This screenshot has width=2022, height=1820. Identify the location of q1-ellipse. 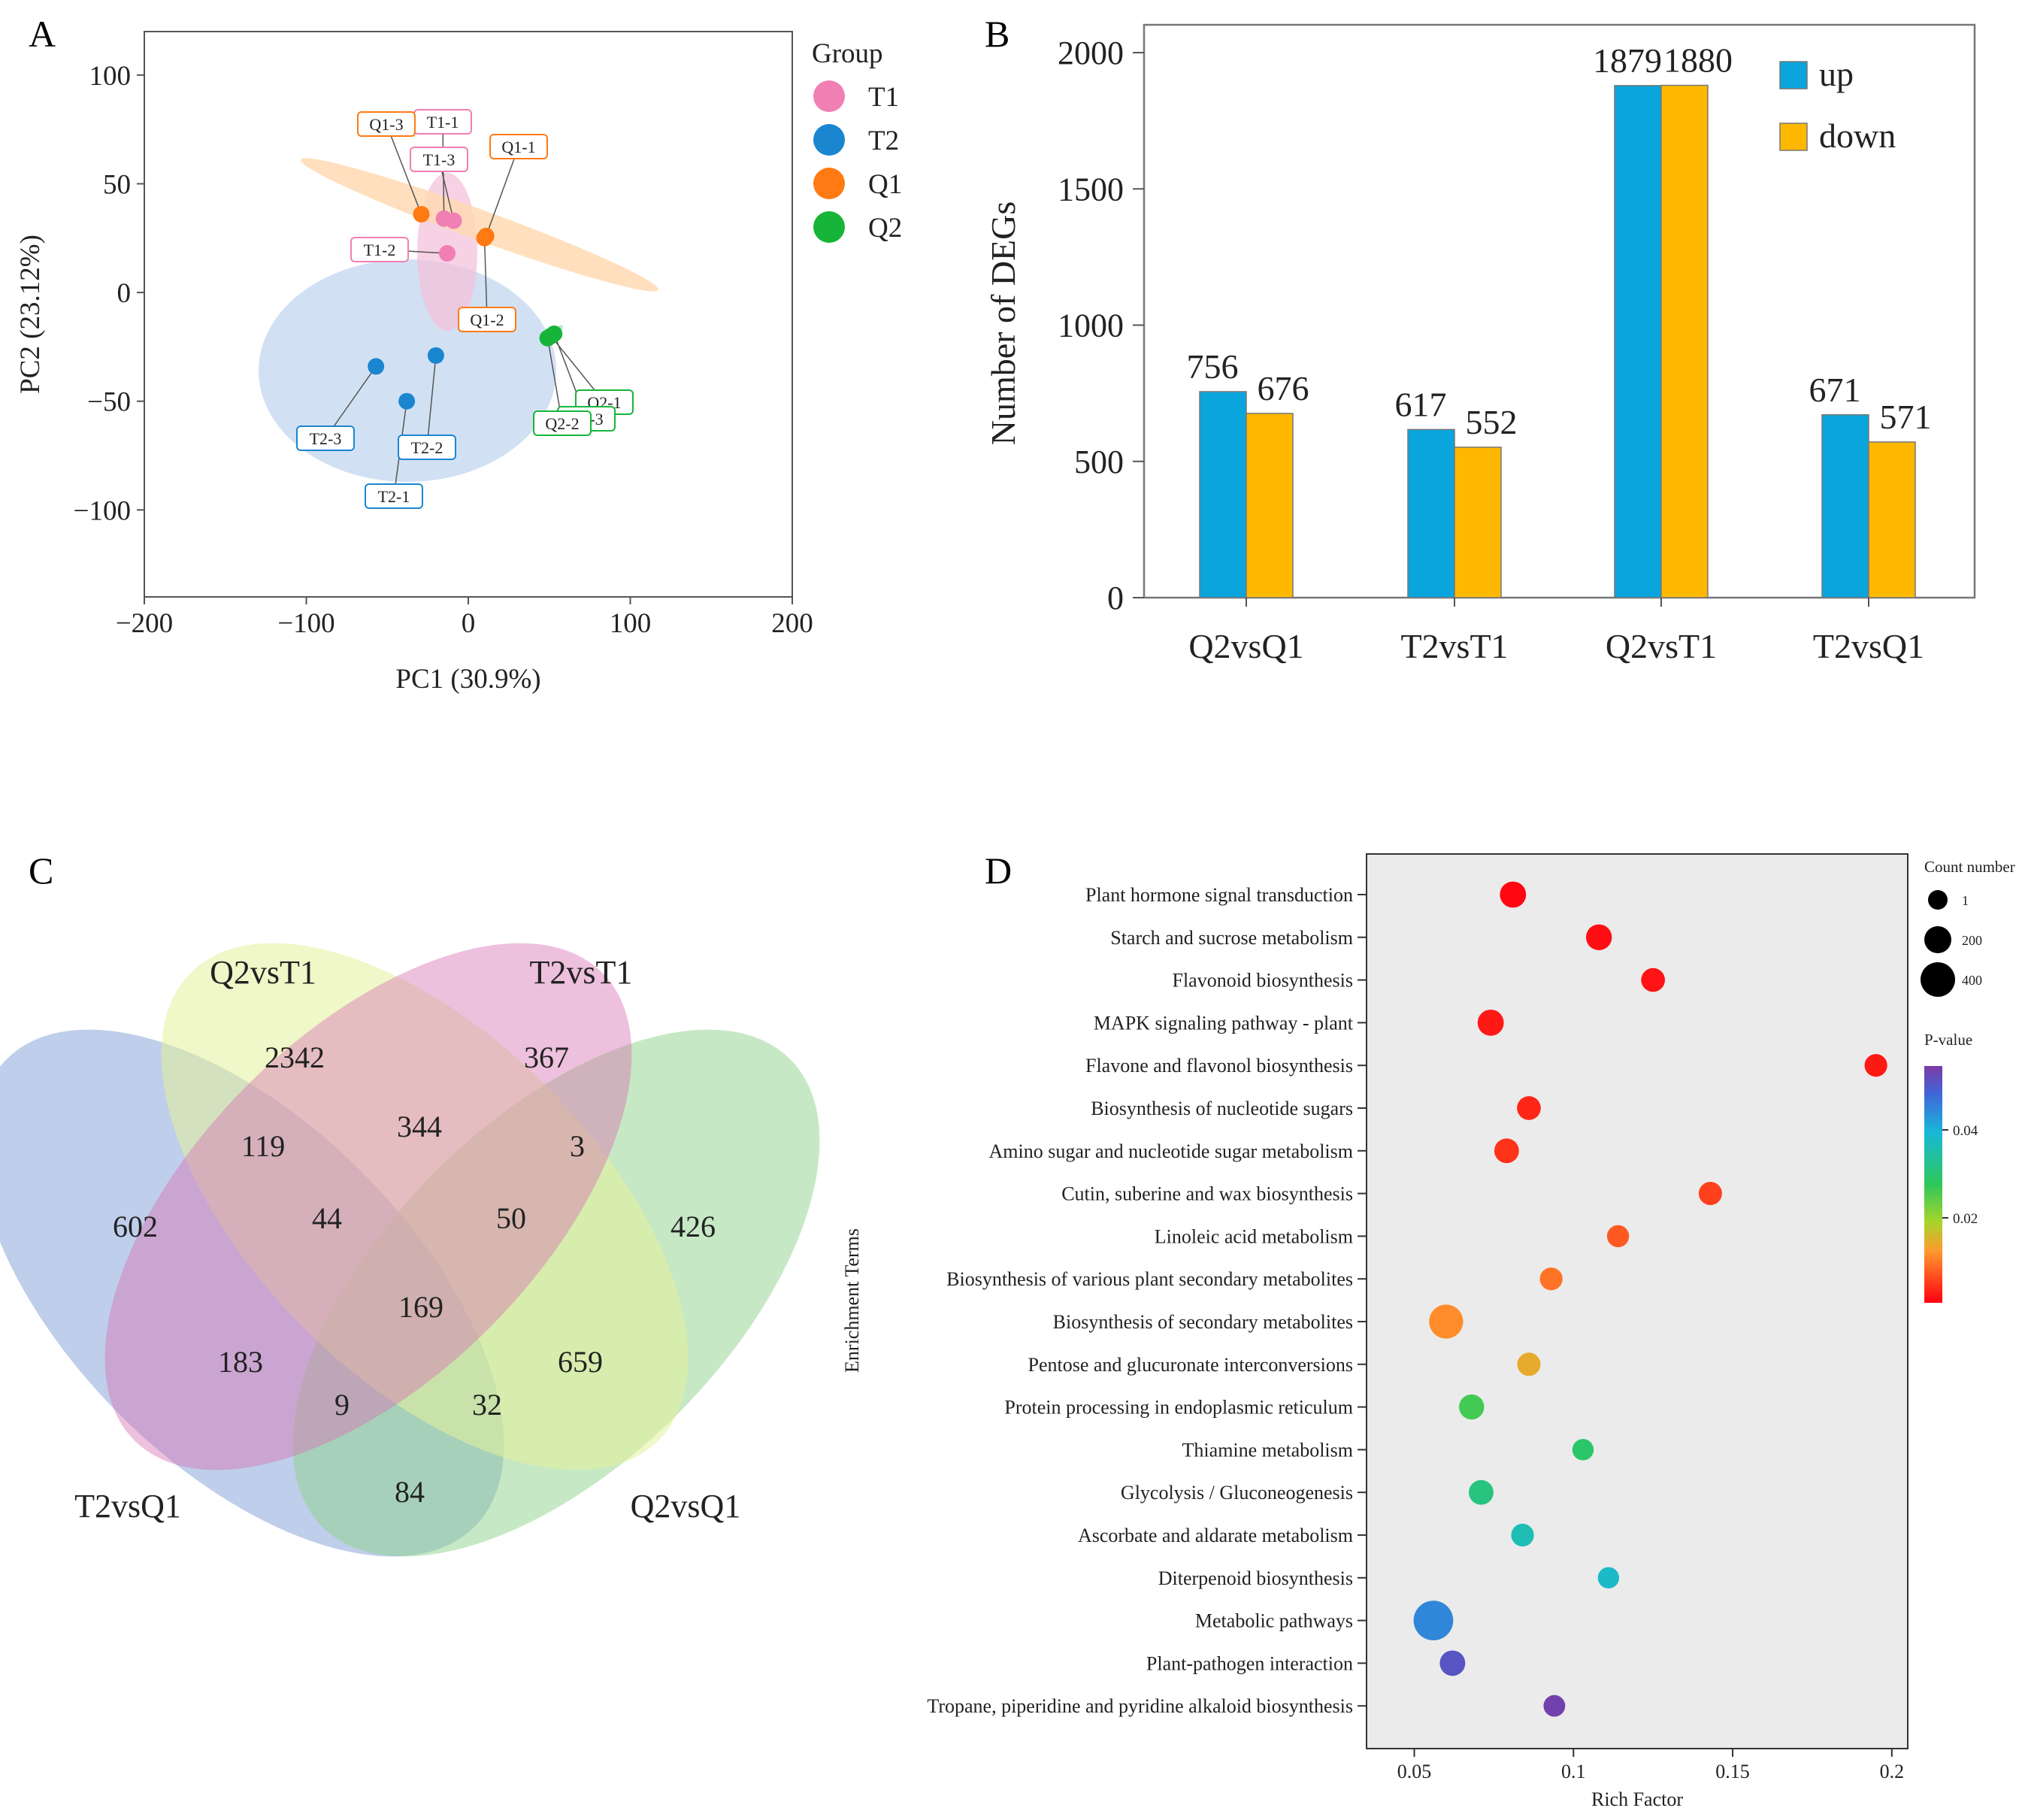
(479, 225).